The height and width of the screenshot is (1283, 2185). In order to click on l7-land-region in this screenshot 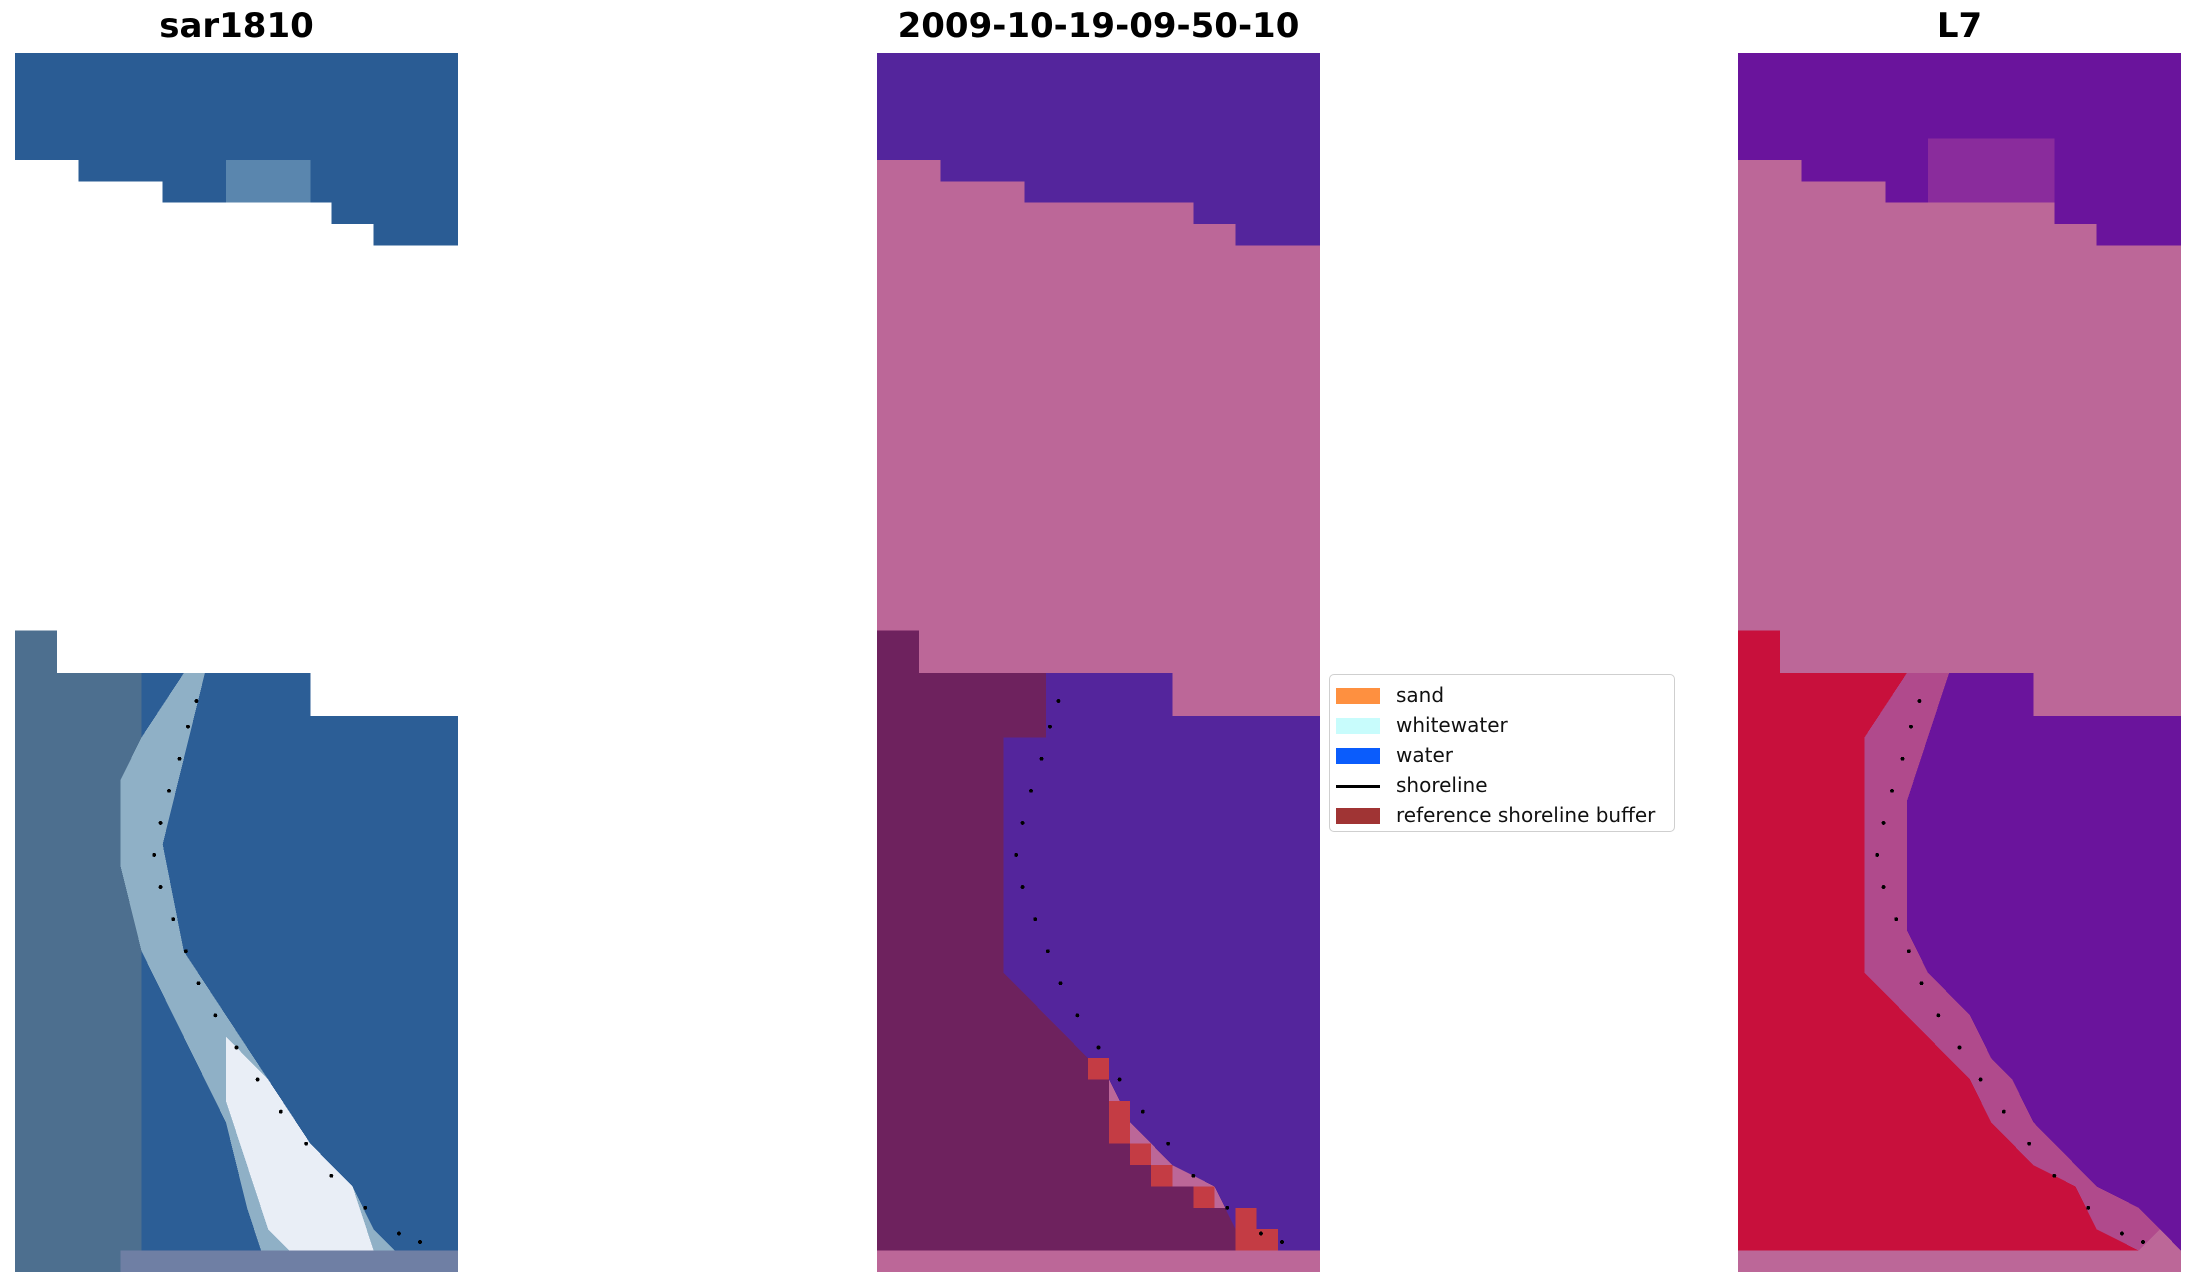, I will do `click(1938, 940)`.